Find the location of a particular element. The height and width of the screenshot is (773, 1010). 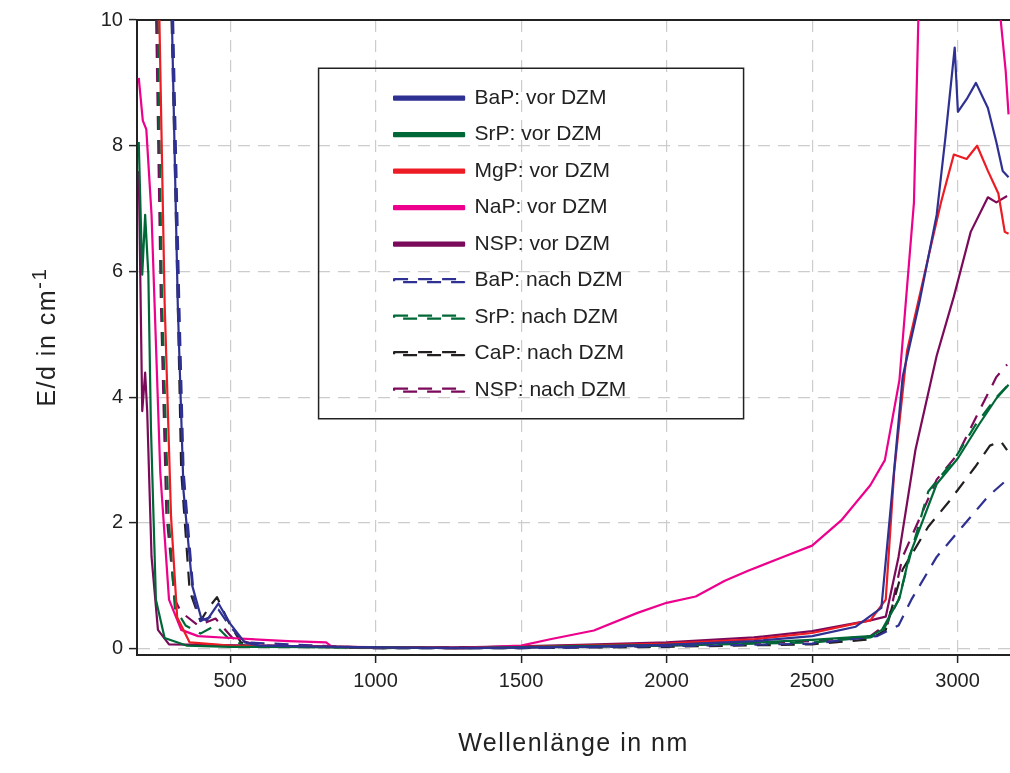

x-tick-label: 3000 is located at coordinates (957, 679).